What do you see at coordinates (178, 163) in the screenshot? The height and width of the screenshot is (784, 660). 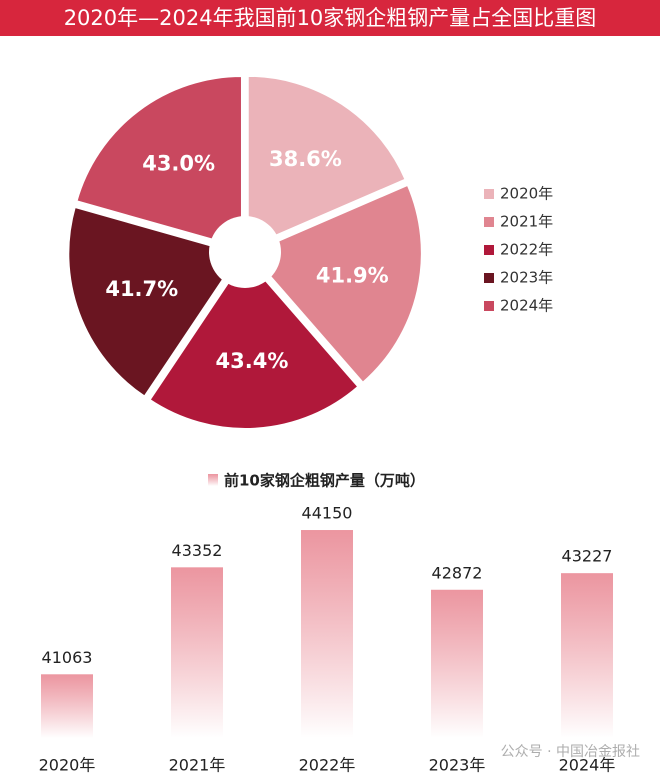 I see `slice-label: 43.0%` at bounding box center [178, 163].